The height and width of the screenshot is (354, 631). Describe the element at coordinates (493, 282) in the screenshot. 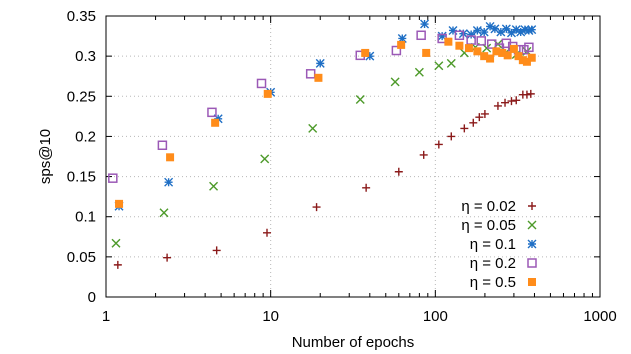

I see `legend-label: η = 0.5` at that location.